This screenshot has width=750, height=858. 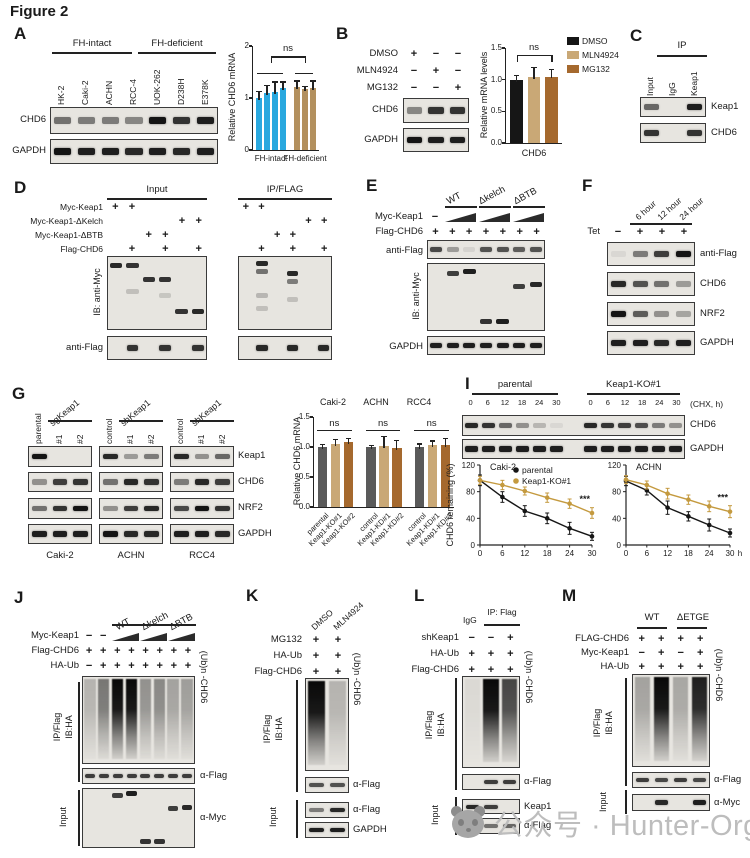 What do you see at coordinates (573, 69) in the screenshot?
I see `legend-swatch` at bounding box center [573, 69].